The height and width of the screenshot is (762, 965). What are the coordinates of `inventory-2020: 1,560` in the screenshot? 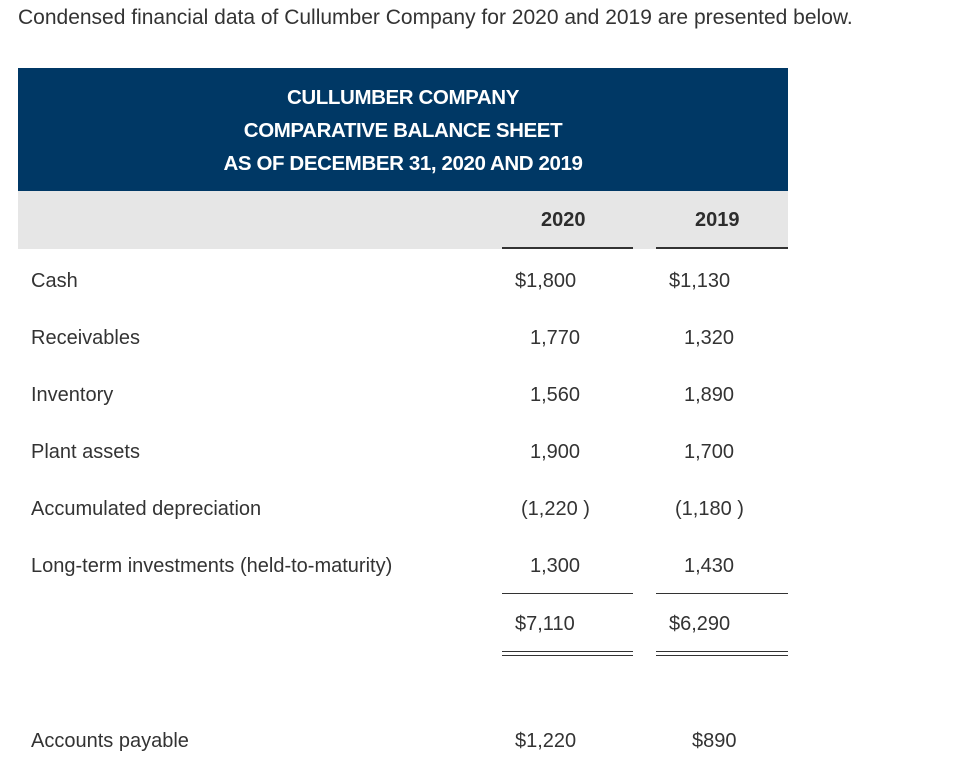 It's located at (555, 395).